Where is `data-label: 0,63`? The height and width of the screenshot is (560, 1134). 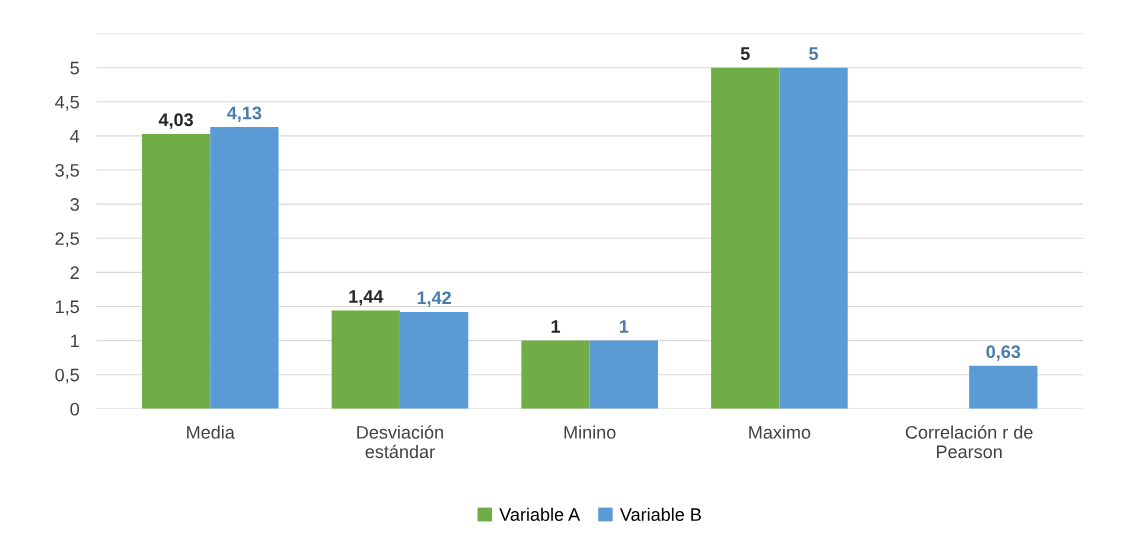 data-label: 0,63 is located at coordinates (1003, 353).